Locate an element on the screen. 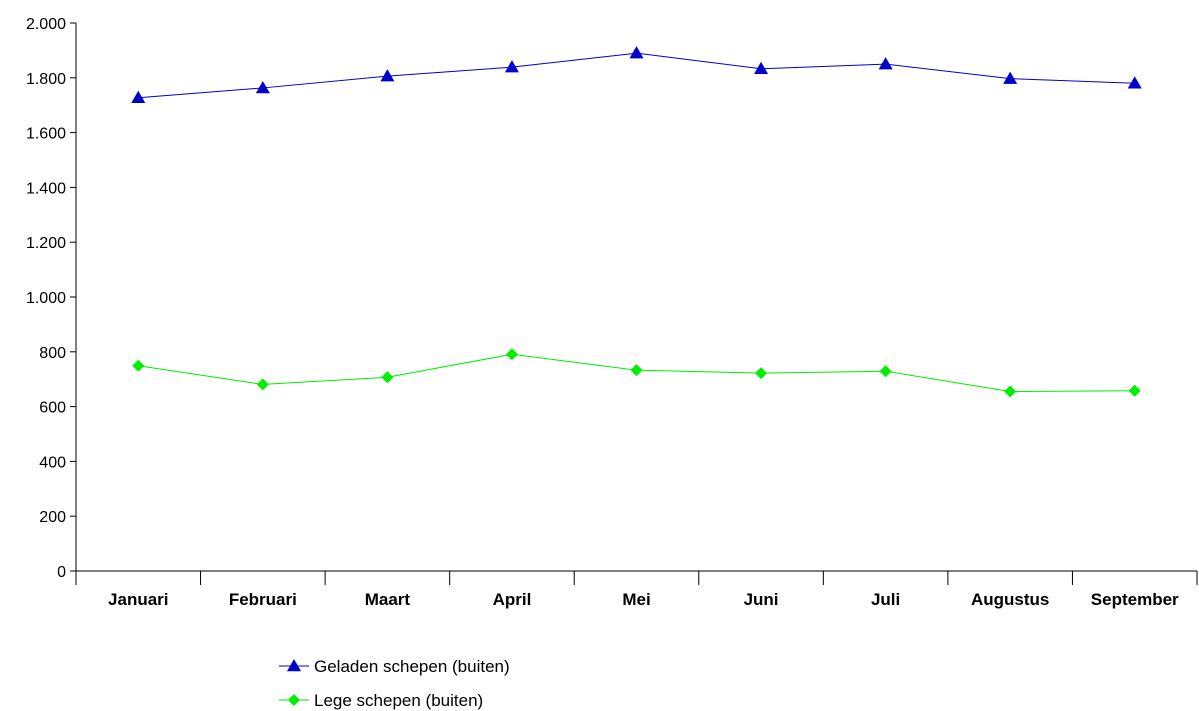 Image resolution: width=1199 pixels, height=711 pixels. y-tick-label: 800 is located at coordinates (52, 353).